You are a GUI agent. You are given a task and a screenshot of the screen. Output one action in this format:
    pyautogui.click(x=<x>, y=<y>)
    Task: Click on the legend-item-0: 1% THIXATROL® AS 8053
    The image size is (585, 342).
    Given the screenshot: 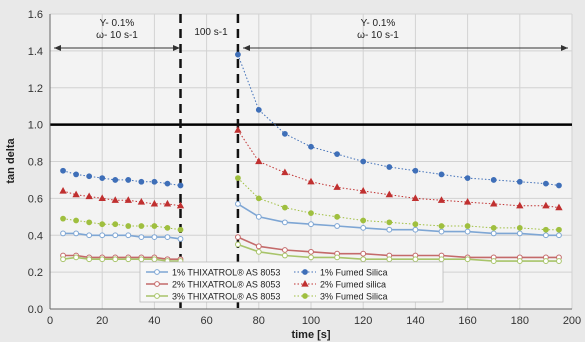 What is the action you would take?
    pyautogui.click(x=213, y=273)
    